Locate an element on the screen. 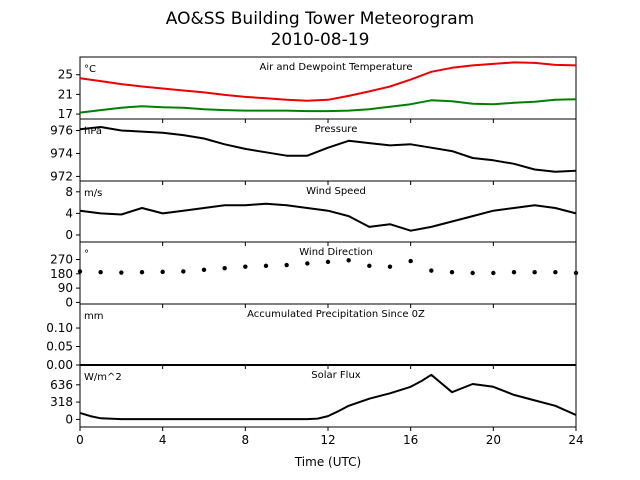 Image resolution: width=640 pixels, height=480 pixels. solar-flux-panel: 0 318 636 Solar Flux W/m^2 is located at coordinates (313, 397).